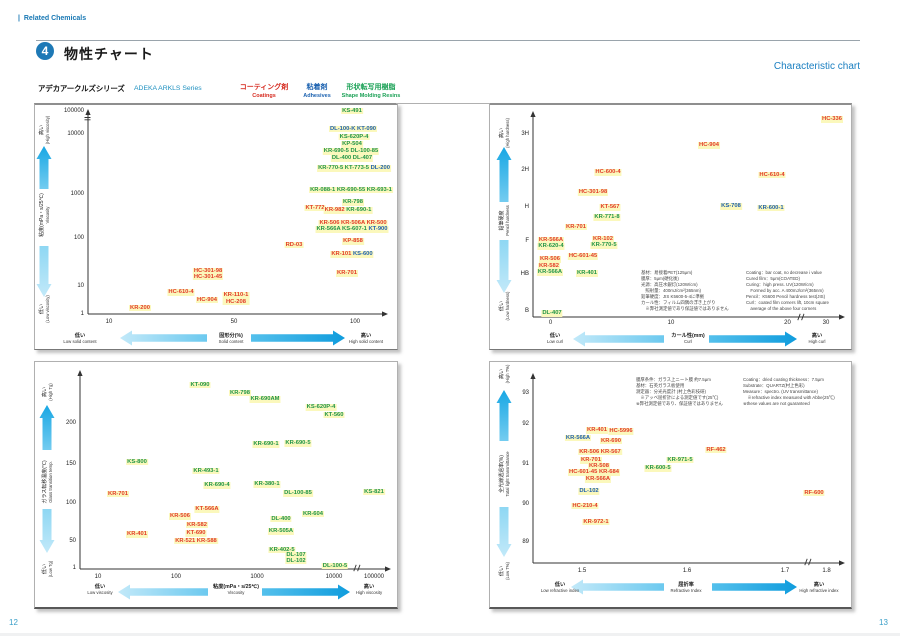 This screenshot has width=900, height=636. What do you see at coordinates (501, 474) in the screenshot?
I see `svg-text: 全光線透過率(%)` at bounding box center [501, 474].